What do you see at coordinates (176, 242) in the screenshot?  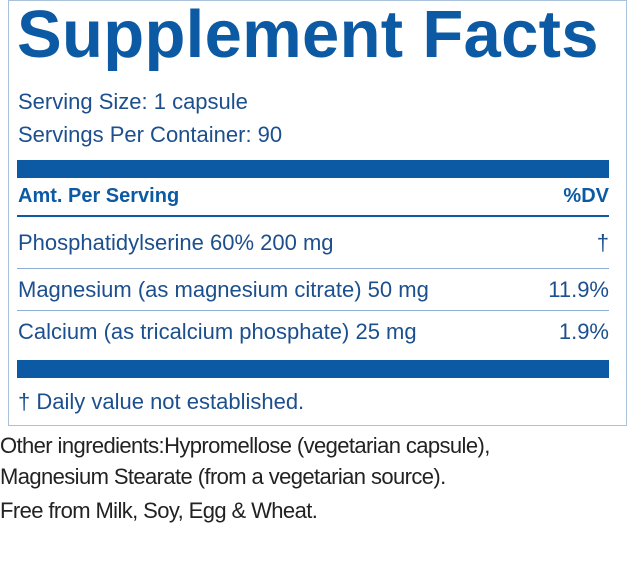 I see `nutrient-name: Phosphatidylserine 60% 200 mg` at bounding box center [176, 242].